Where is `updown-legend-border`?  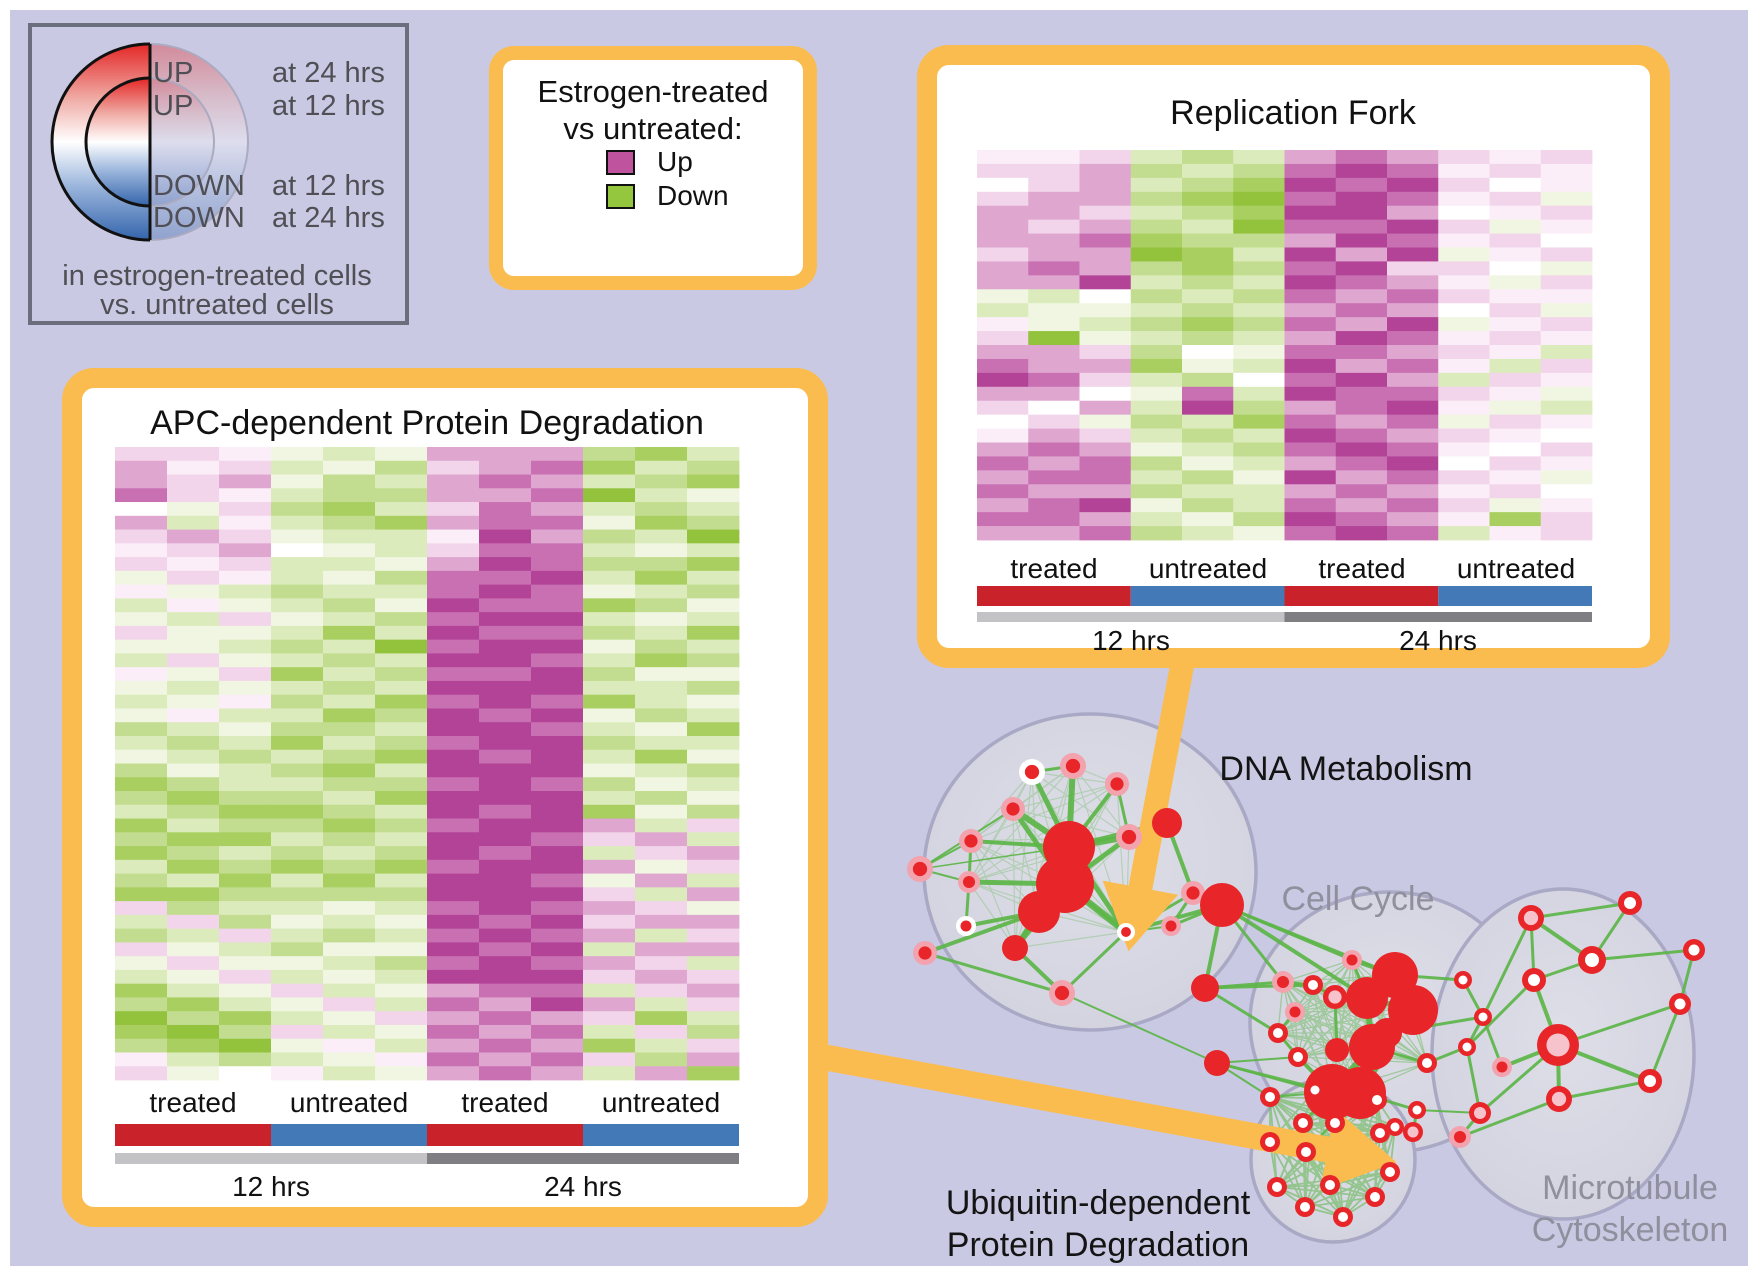
updown-legend-border is located at coordinates (653, 168).